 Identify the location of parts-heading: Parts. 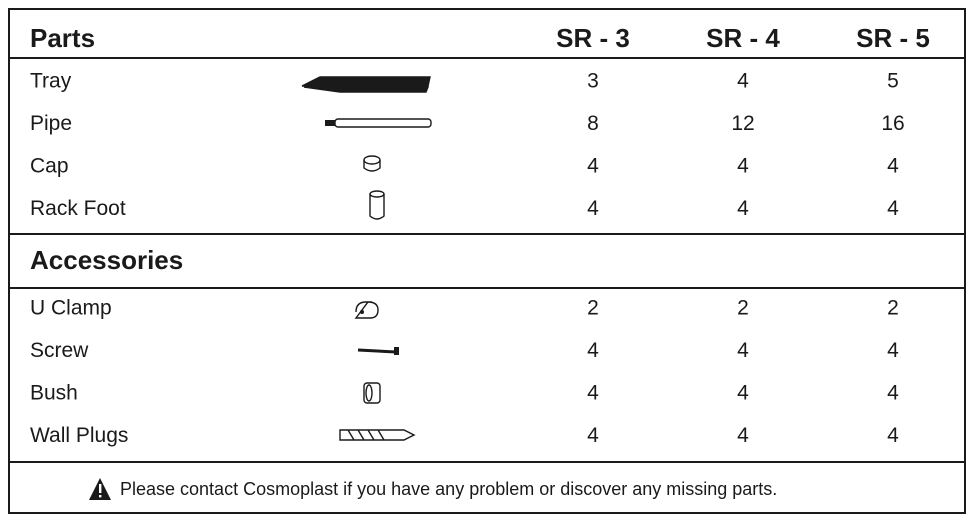
(62, 38).